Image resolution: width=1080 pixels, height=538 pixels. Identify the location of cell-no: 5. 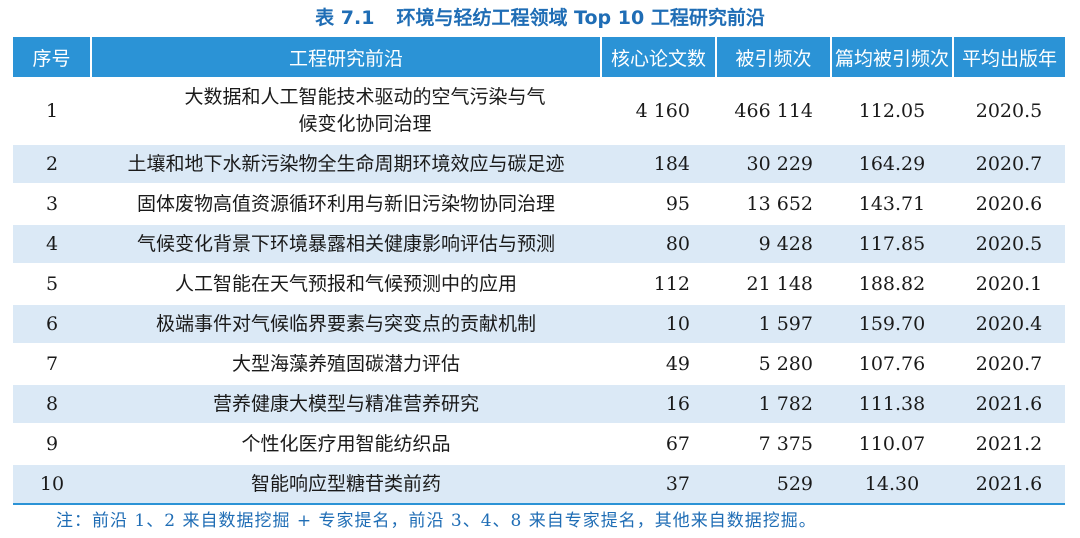
(52, 283).